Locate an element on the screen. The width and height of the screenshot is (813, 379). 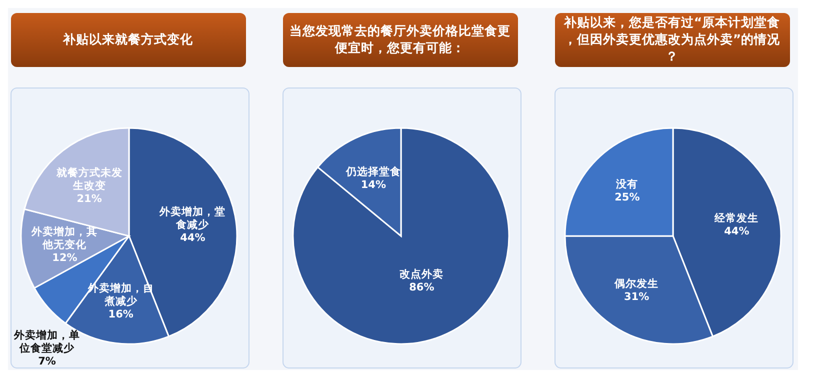
slice-label: 外卖增加，堂食减少 is located at coordinates (192, 217).